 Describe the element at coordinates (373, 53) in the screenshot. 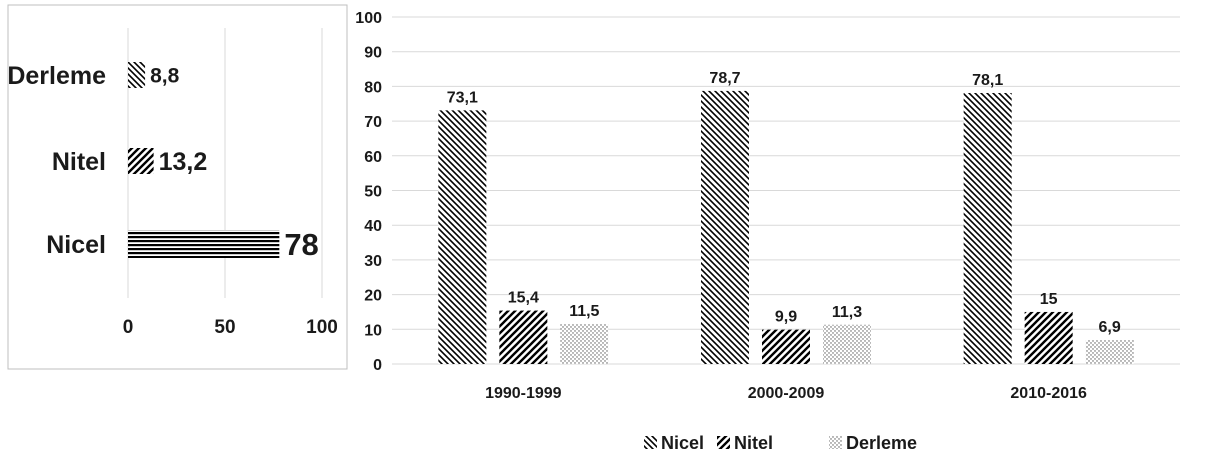

I see `right-y-tick-label: 90` at that location.